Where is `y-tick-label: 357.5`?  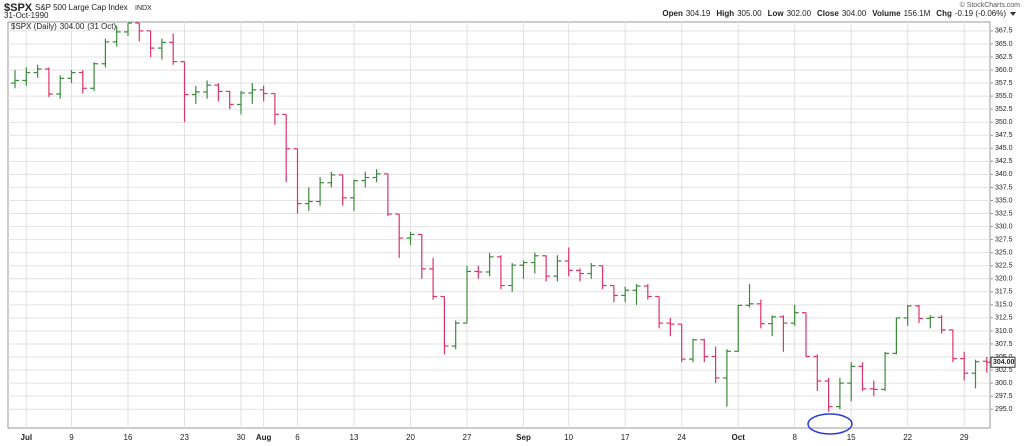
y-tick-label: 357.5 is located at coordinates (1004, 83).